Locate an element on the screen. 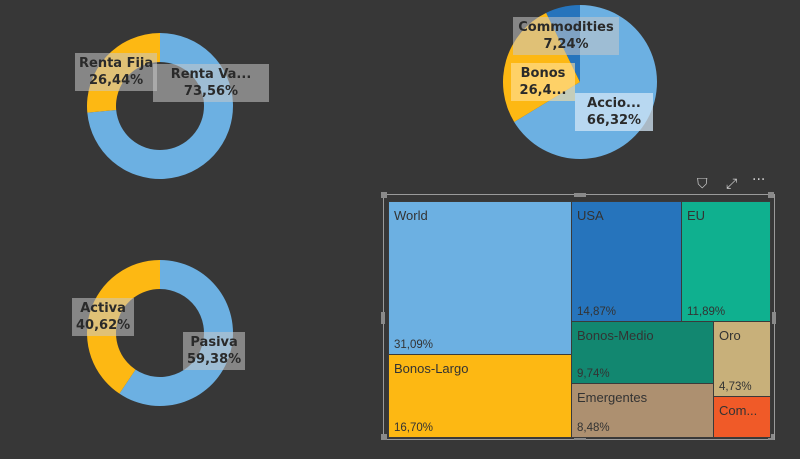 The width and height of the screenshot is (800, 459). more-options-icon: ··· is located at coordinates (759, 180).